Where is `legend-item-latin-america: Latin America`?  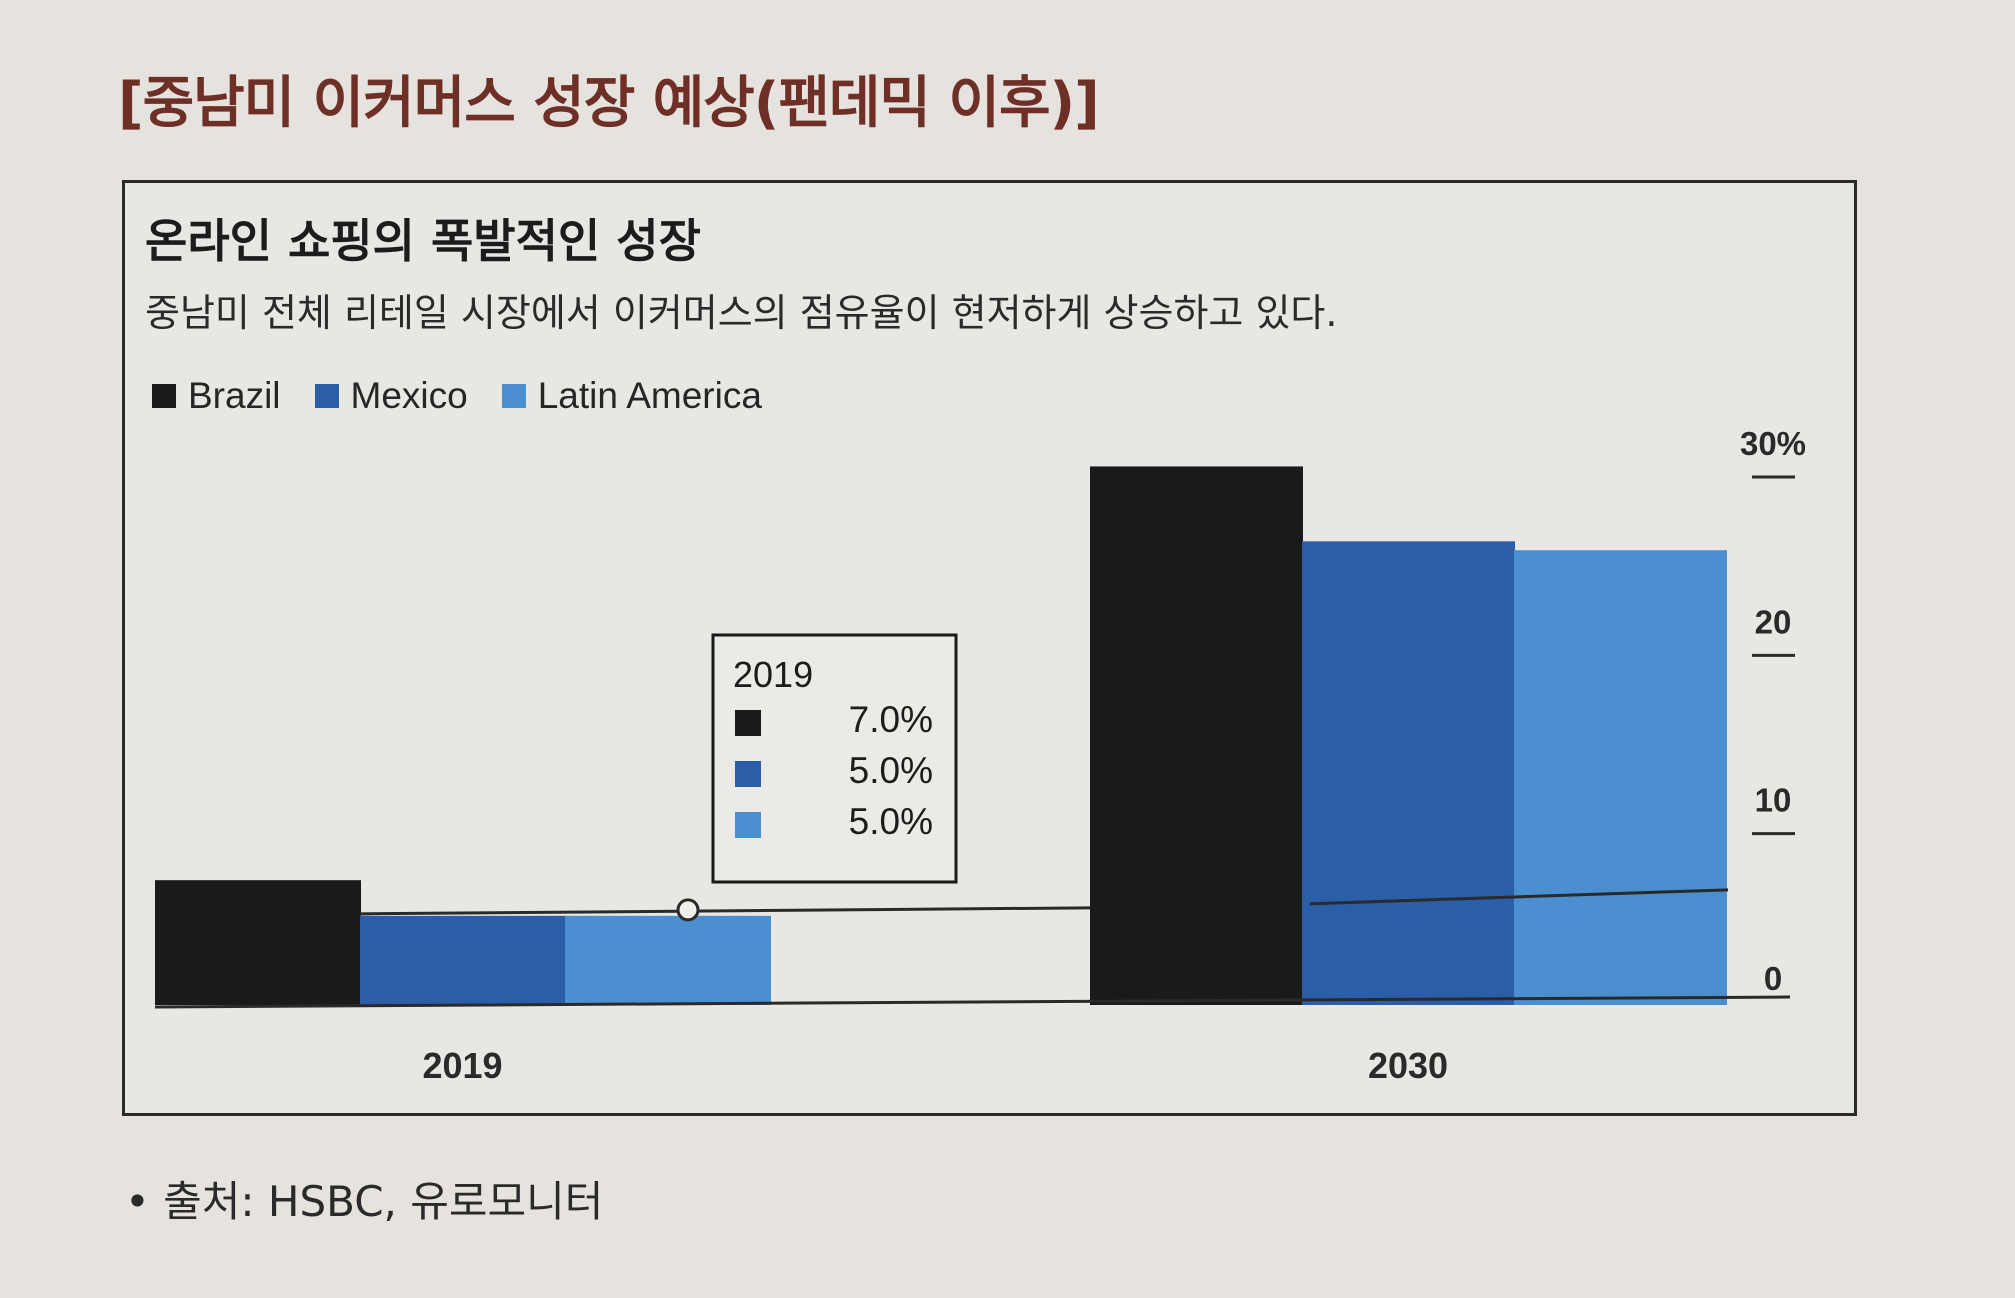
legend-item-latin-america: Latin America is located at coordinates (631, 396).